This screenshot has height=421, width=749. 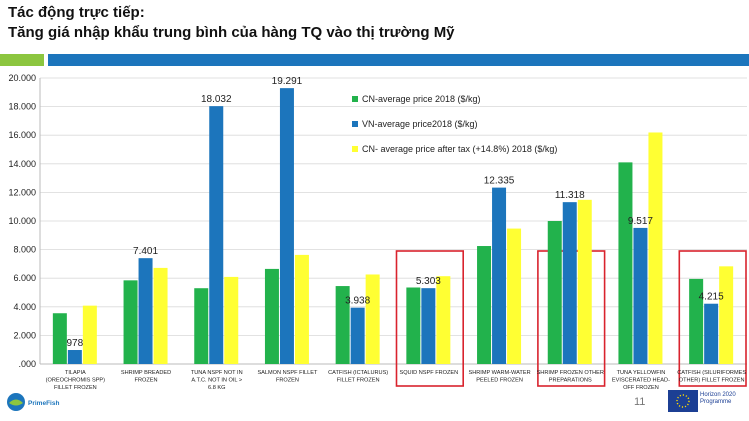 I want to click on category-label: CATFISH (ICTALURUS), so click(x=358, y=373).